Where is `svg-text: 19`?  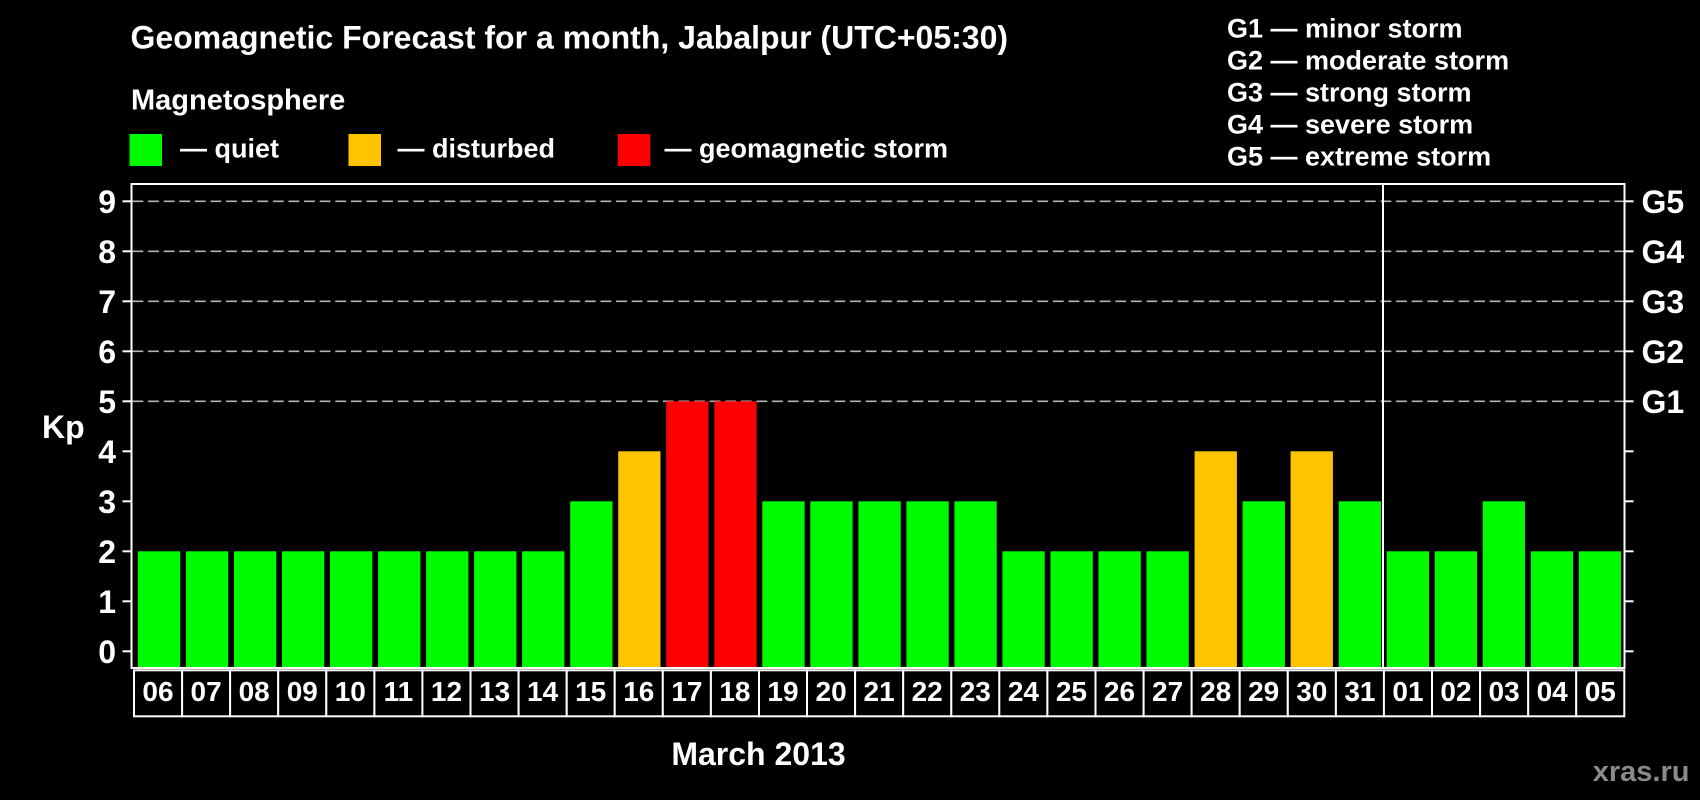
svg-text: 19 is located at coordinates (782, 691).